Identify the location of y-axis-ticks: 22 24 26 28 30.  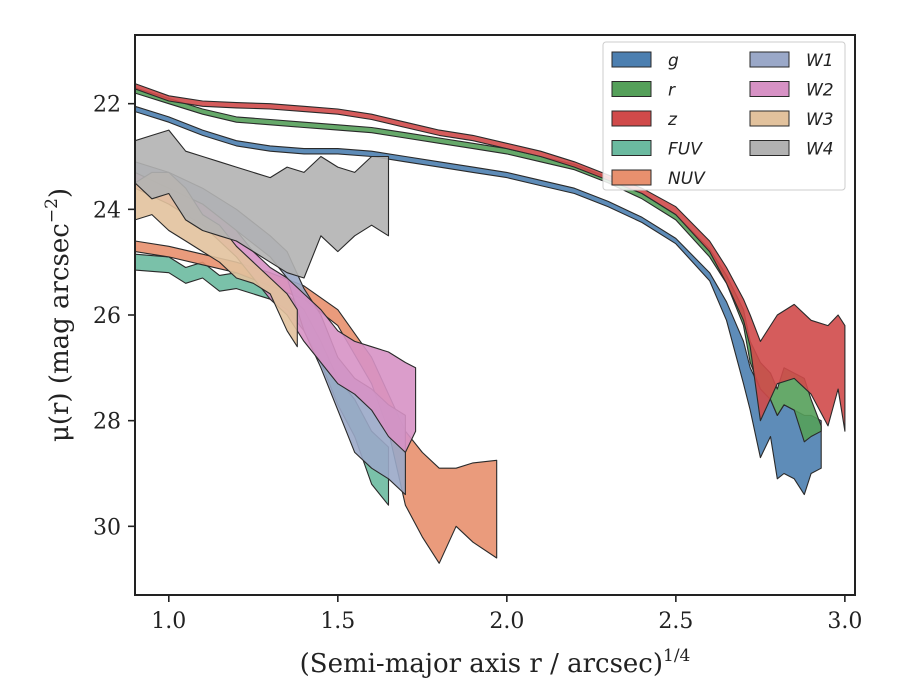
(114, 316).